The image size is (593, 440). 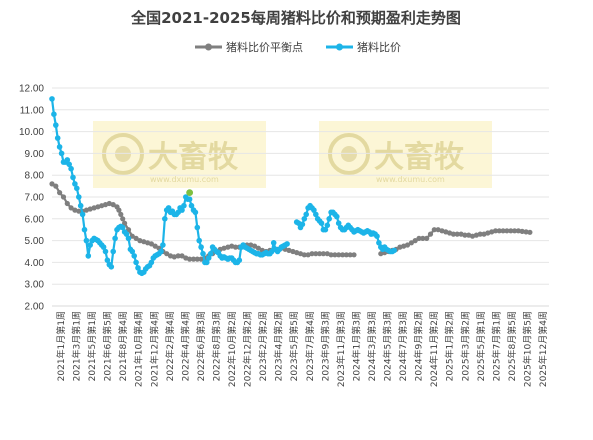 I want to click on x-tick-label: 2025年1月第2周, so click(x=450, y=346).